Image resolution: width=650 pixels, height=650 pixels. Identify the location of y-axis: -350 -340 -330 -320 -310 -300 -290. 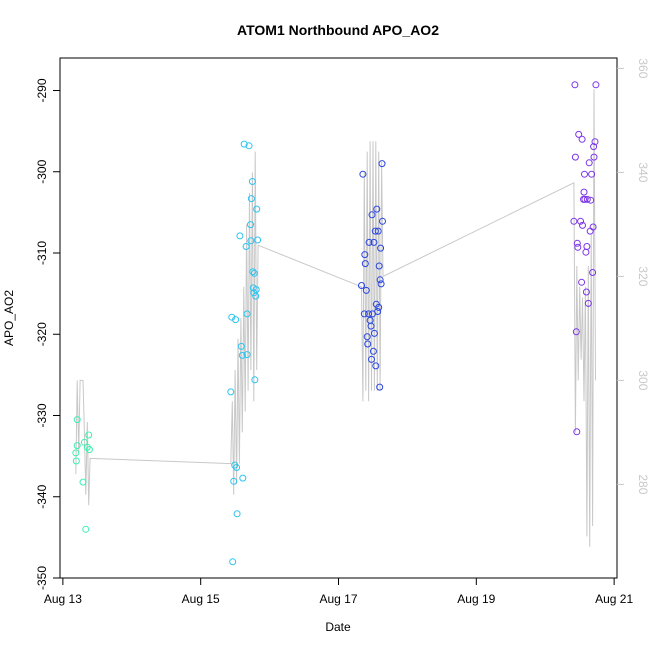
(47, 334).